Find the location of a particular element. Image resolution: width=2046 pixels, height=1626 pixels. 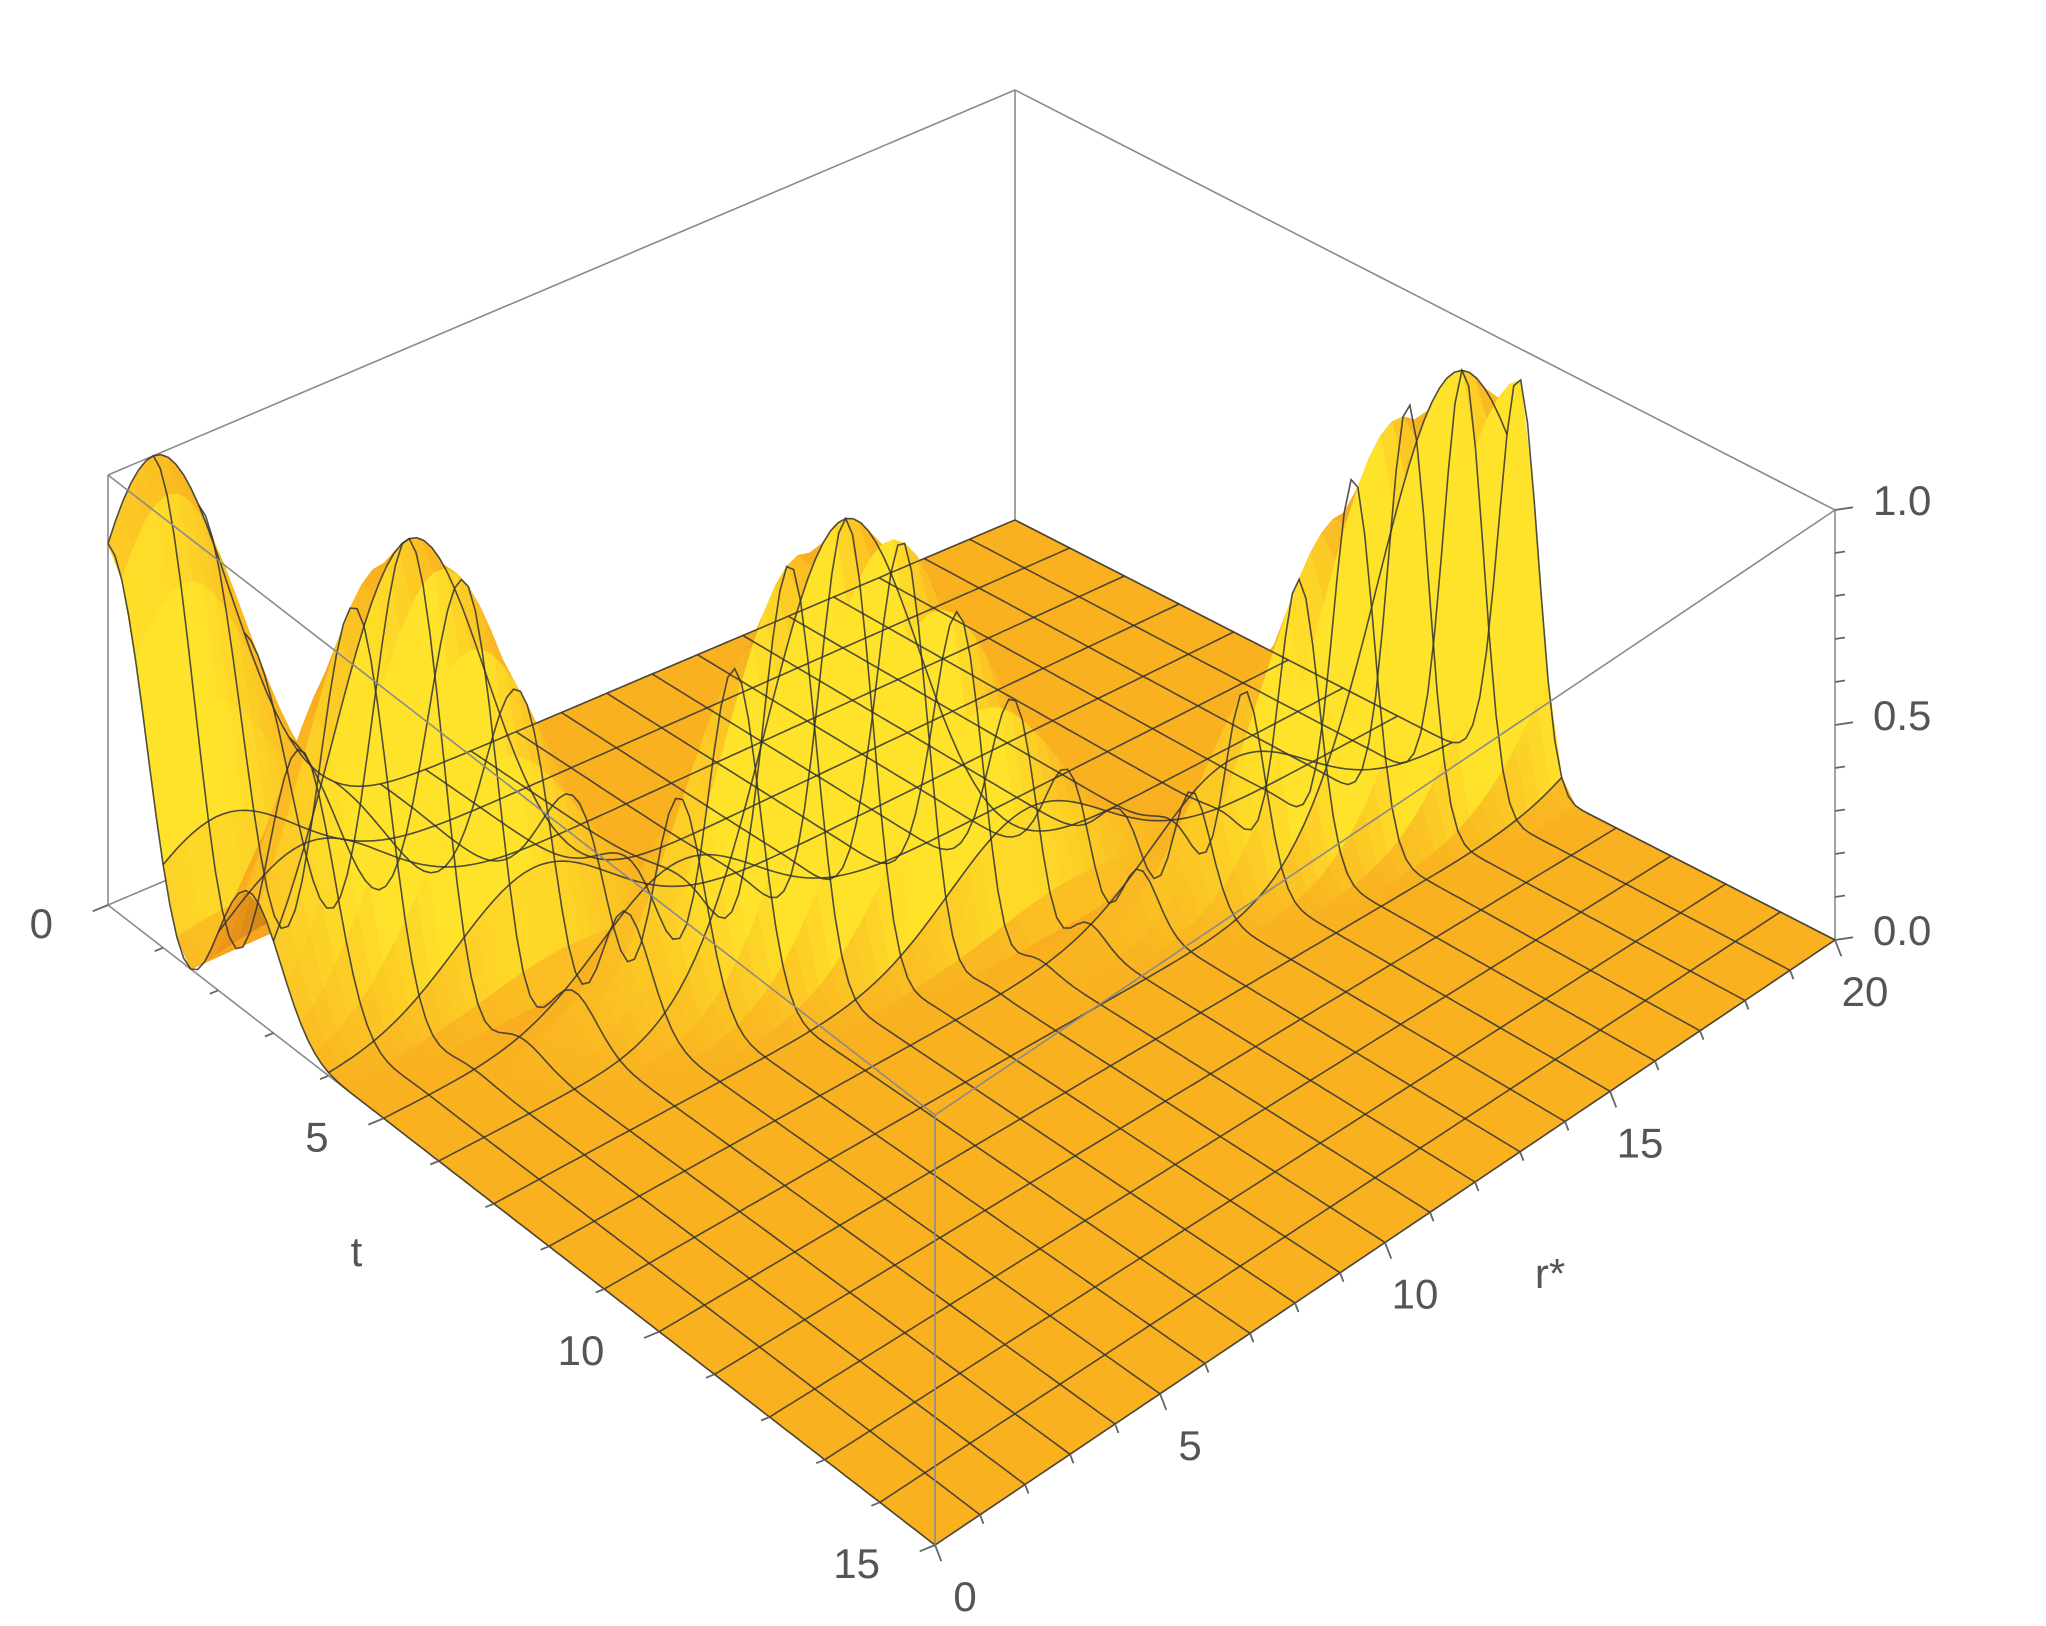

tick-label-t: 0 is located at coordinates (41, 923).